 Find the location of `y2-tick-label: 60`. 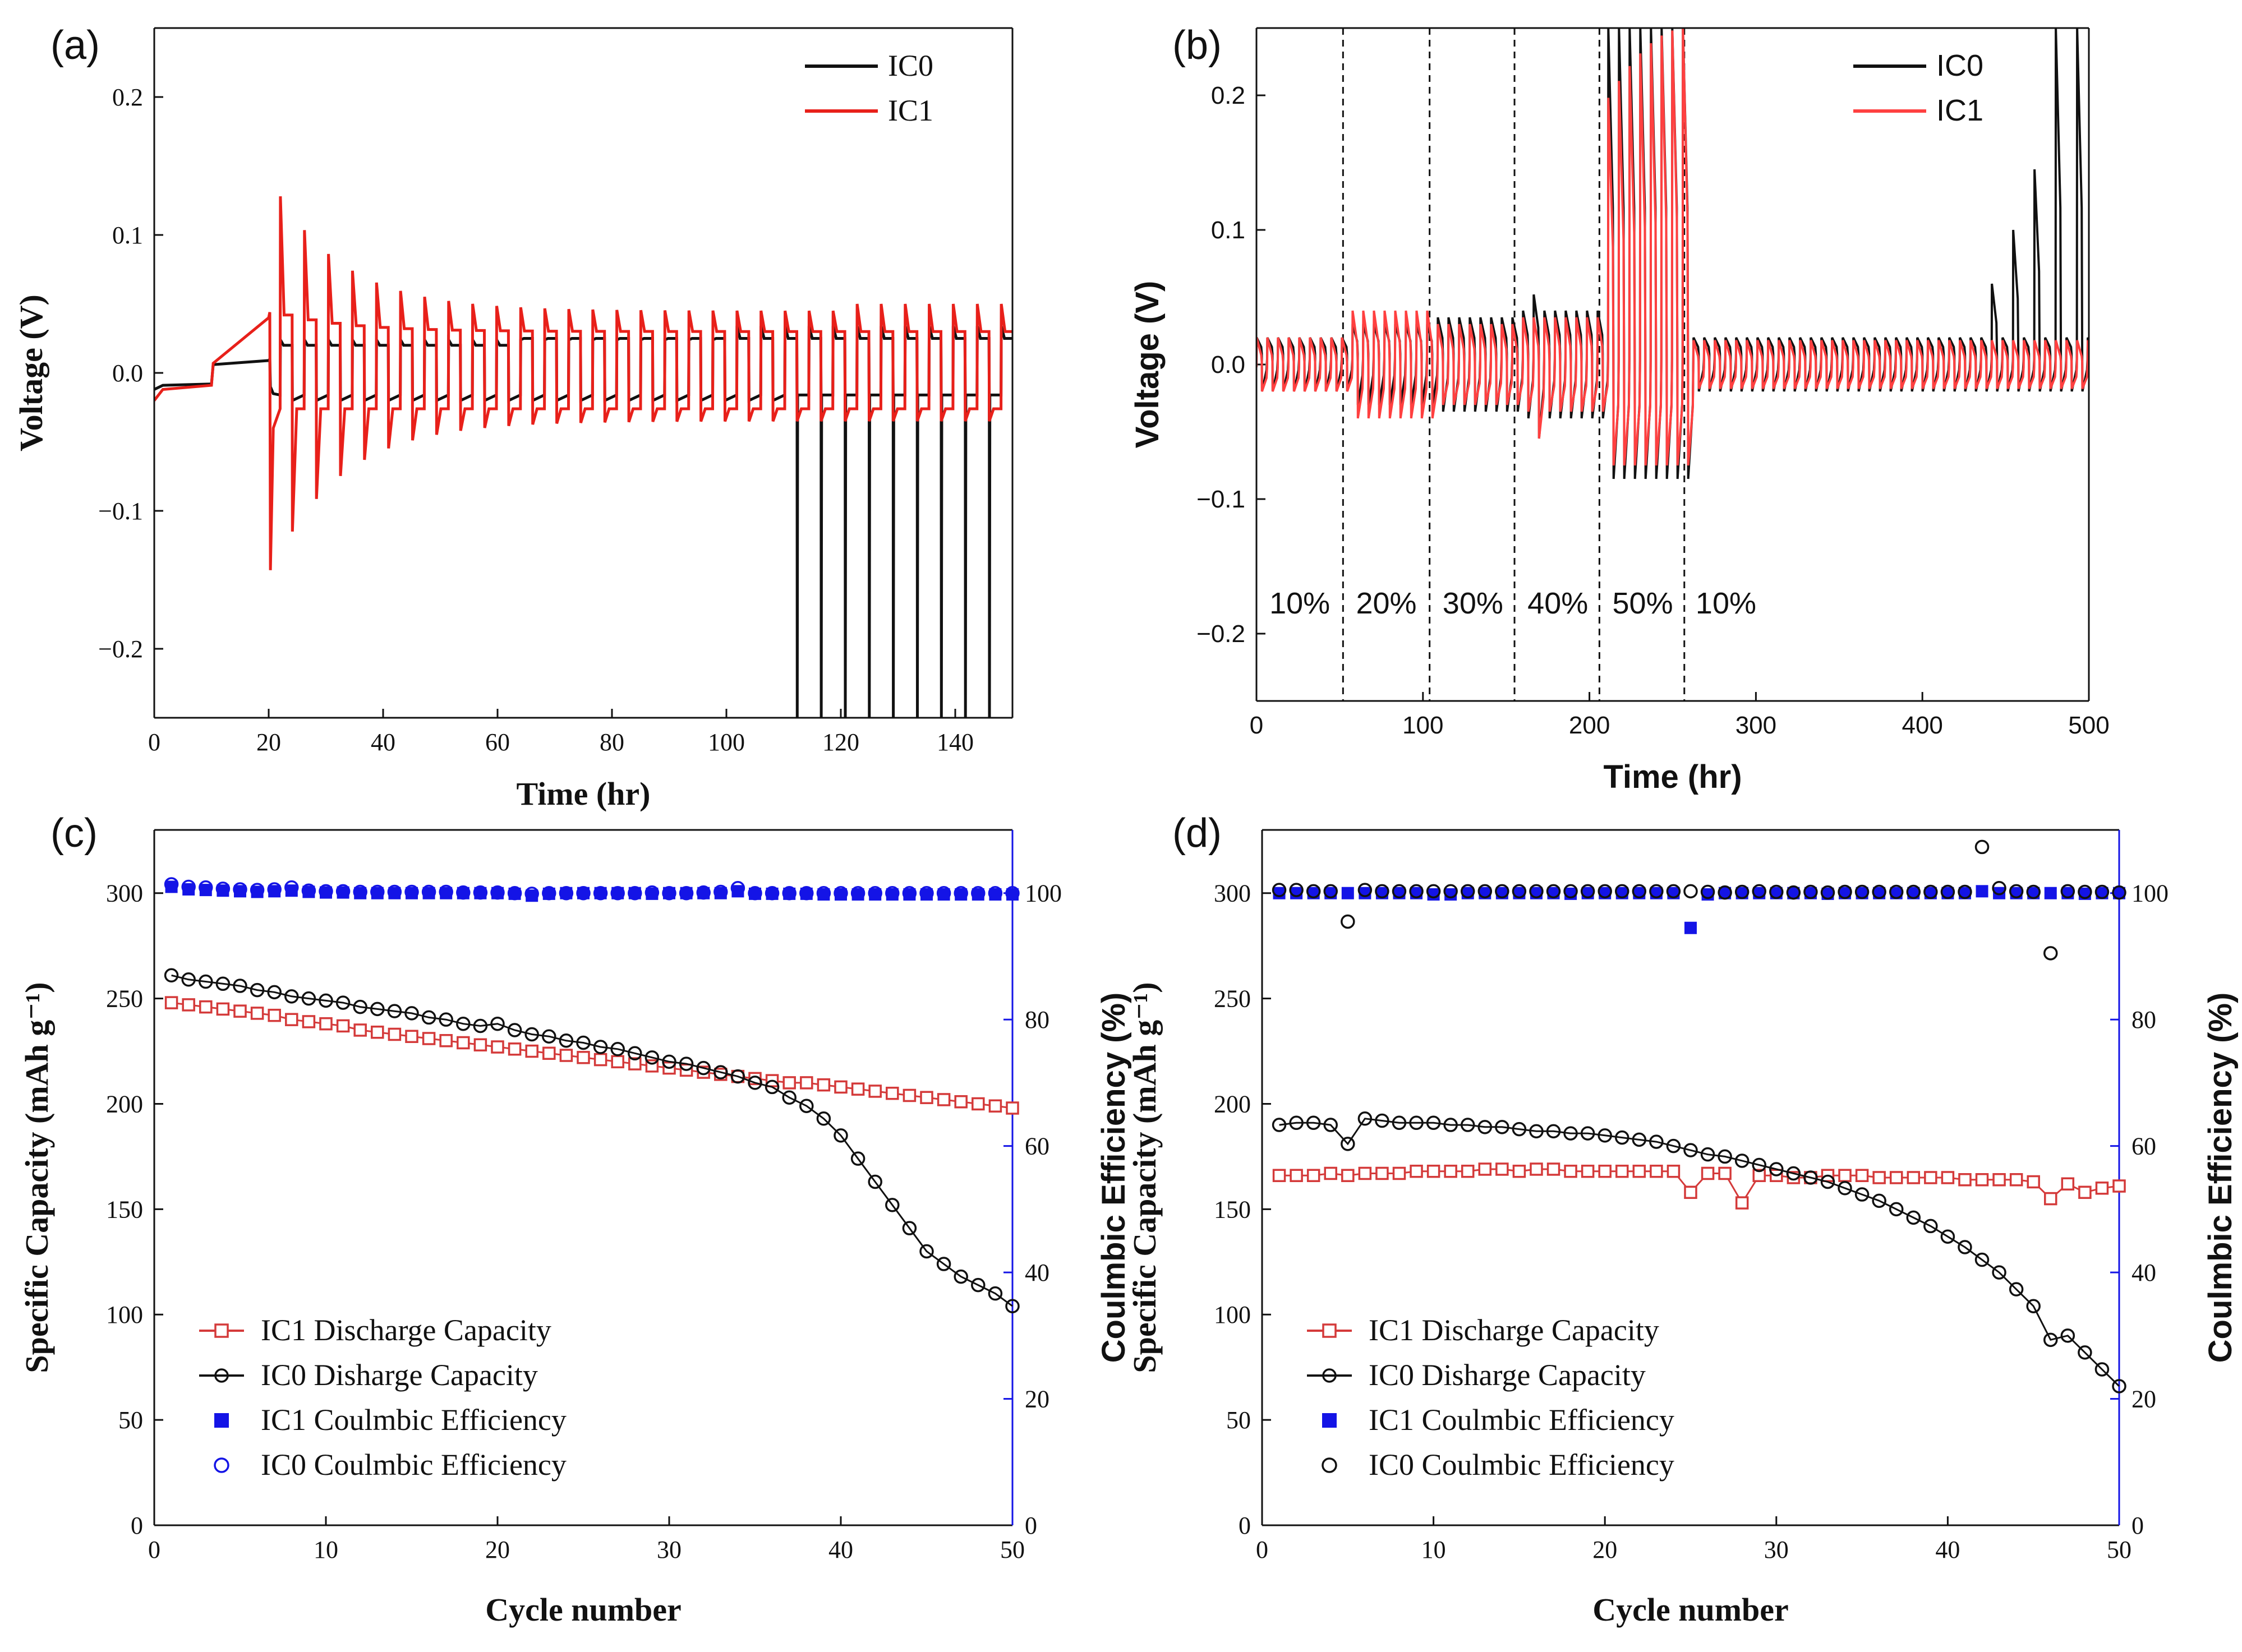

y2-tick-label: 60 is located at coordinates (2143, 1146).